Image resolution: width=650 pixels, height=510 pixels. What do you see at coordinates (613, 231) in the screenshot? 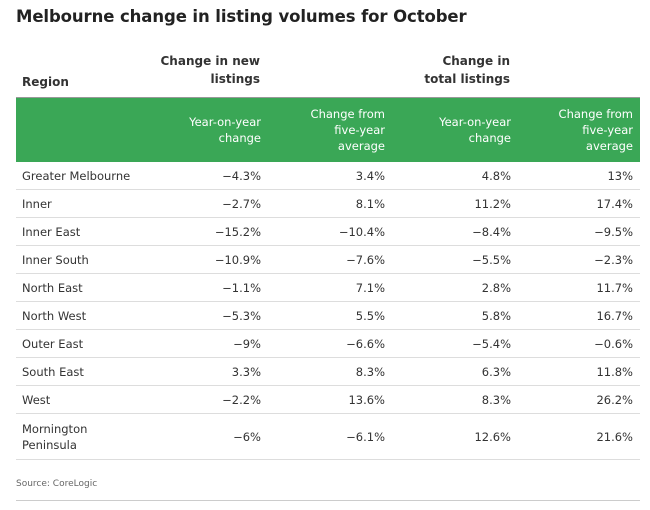
I see `total-five-year-cell: −9.5%` at bounding box center [613, 231].